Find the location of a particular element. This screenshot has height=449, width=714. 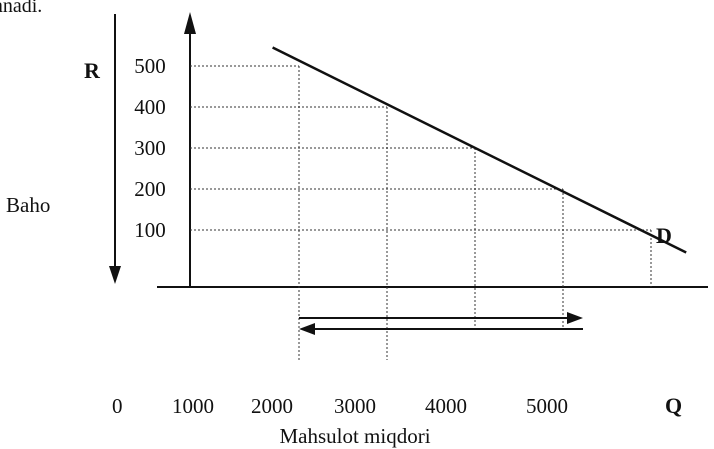

y-tick-label: 500 is located at coordinates (150, 66).